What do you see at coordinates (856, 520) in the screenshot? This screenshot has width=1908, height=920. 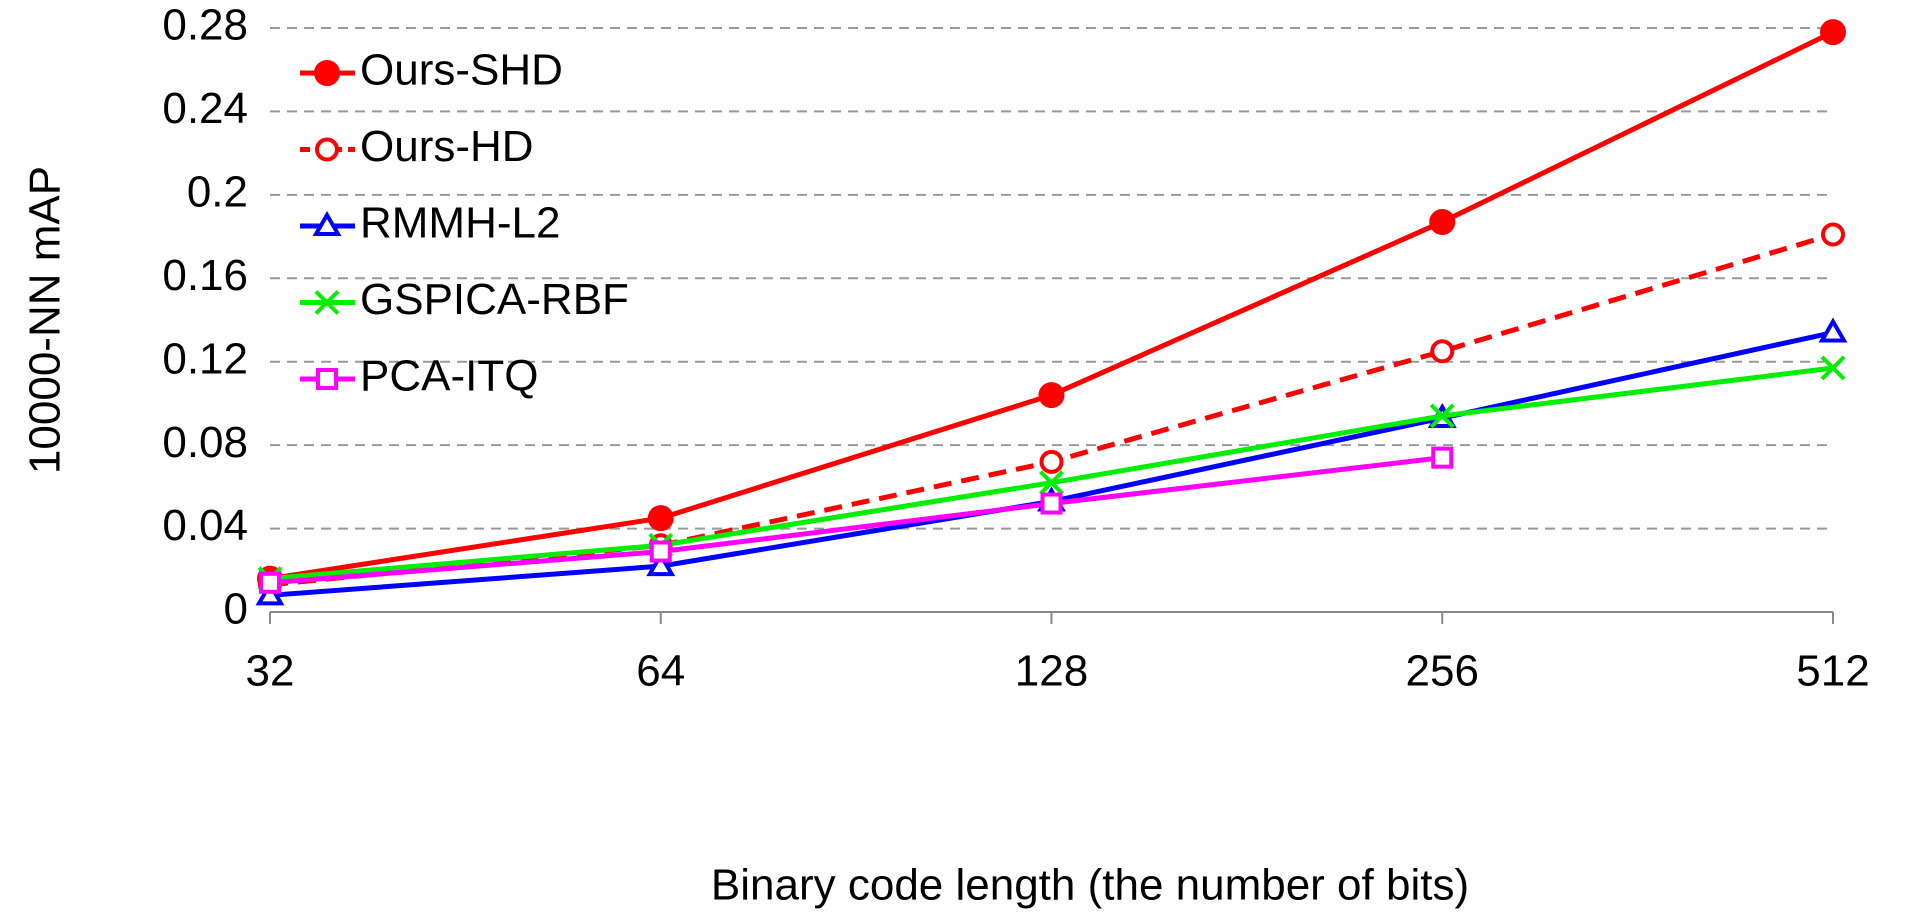 I see `series-line` at bounding box center [856, 520].